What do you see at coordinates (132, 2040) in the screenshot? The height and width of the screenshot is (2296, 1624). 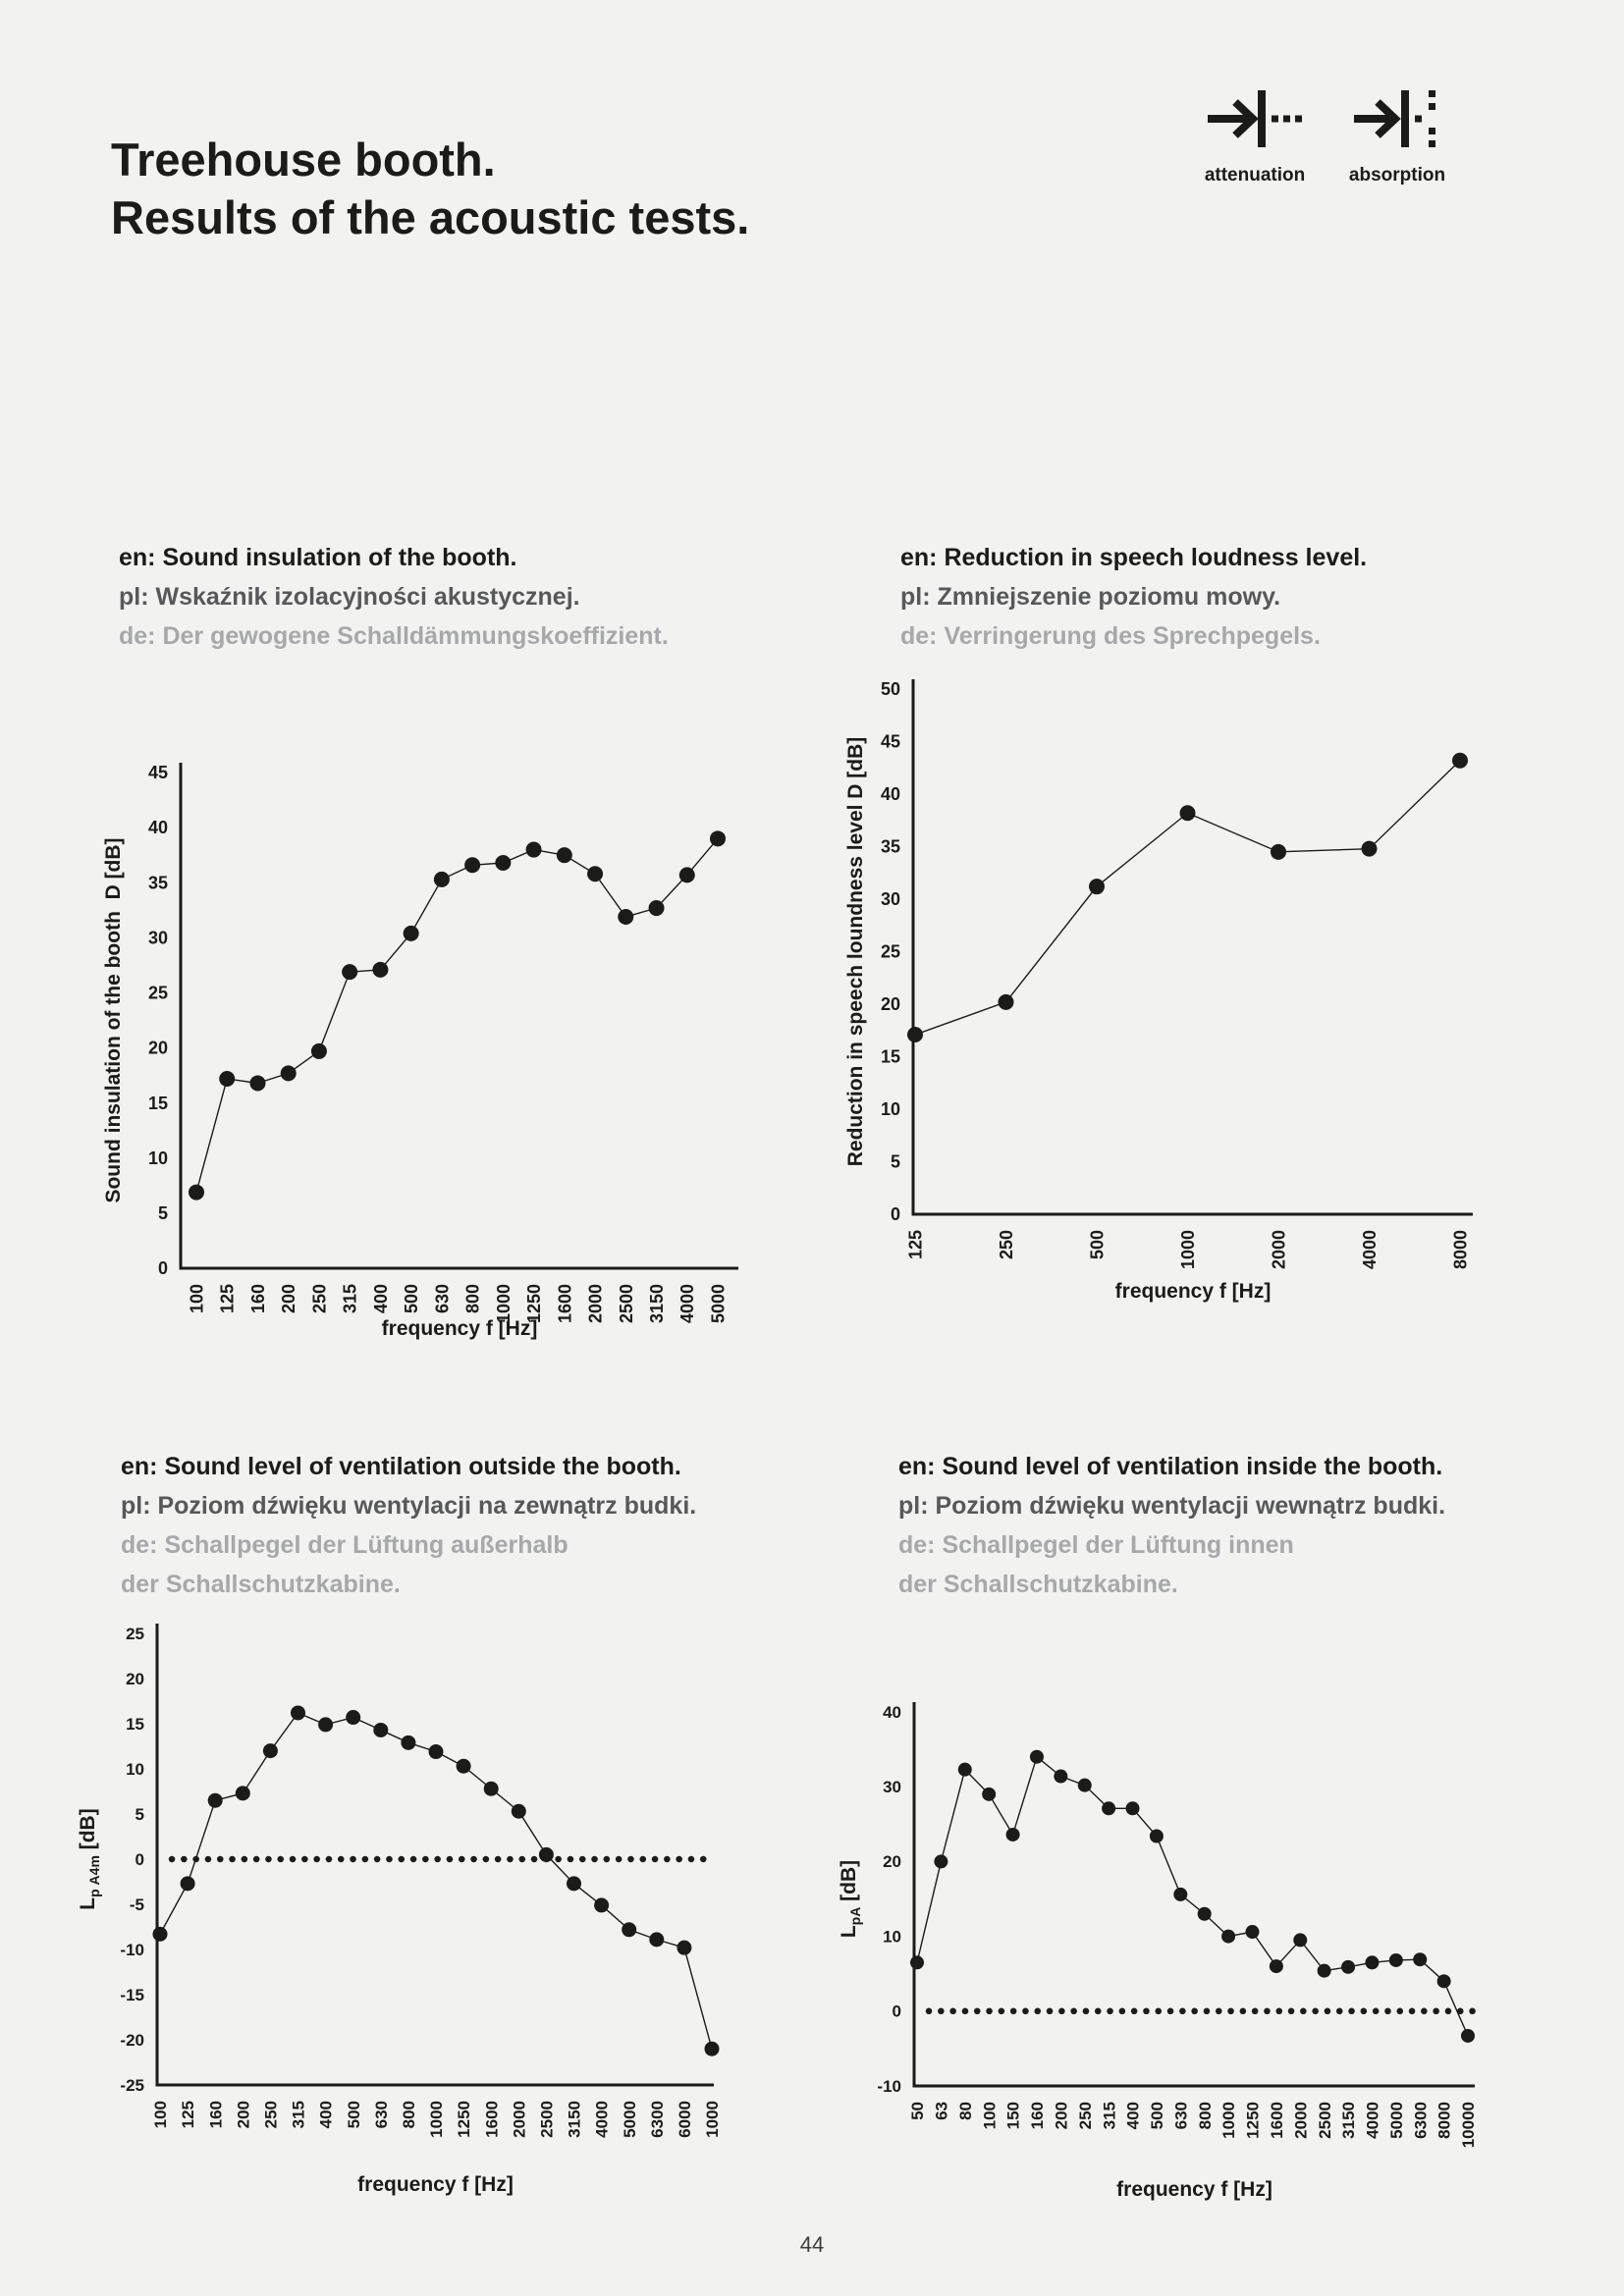 I see `svg-text: -20` at bounding box center [132, 2040].